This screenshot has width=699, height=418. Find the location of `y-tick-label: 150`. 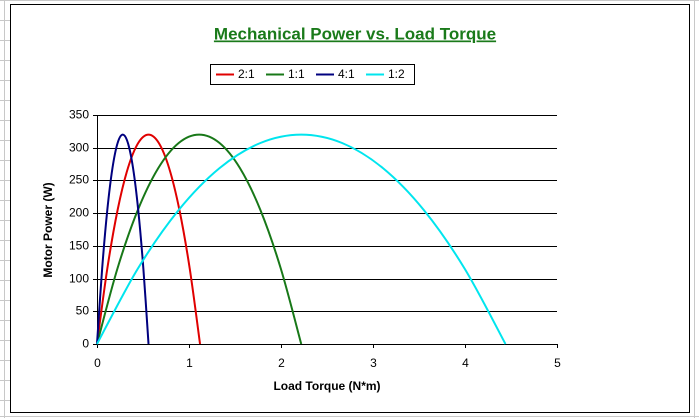

y-tick-label: 150 is located at coordinates (79, 246).